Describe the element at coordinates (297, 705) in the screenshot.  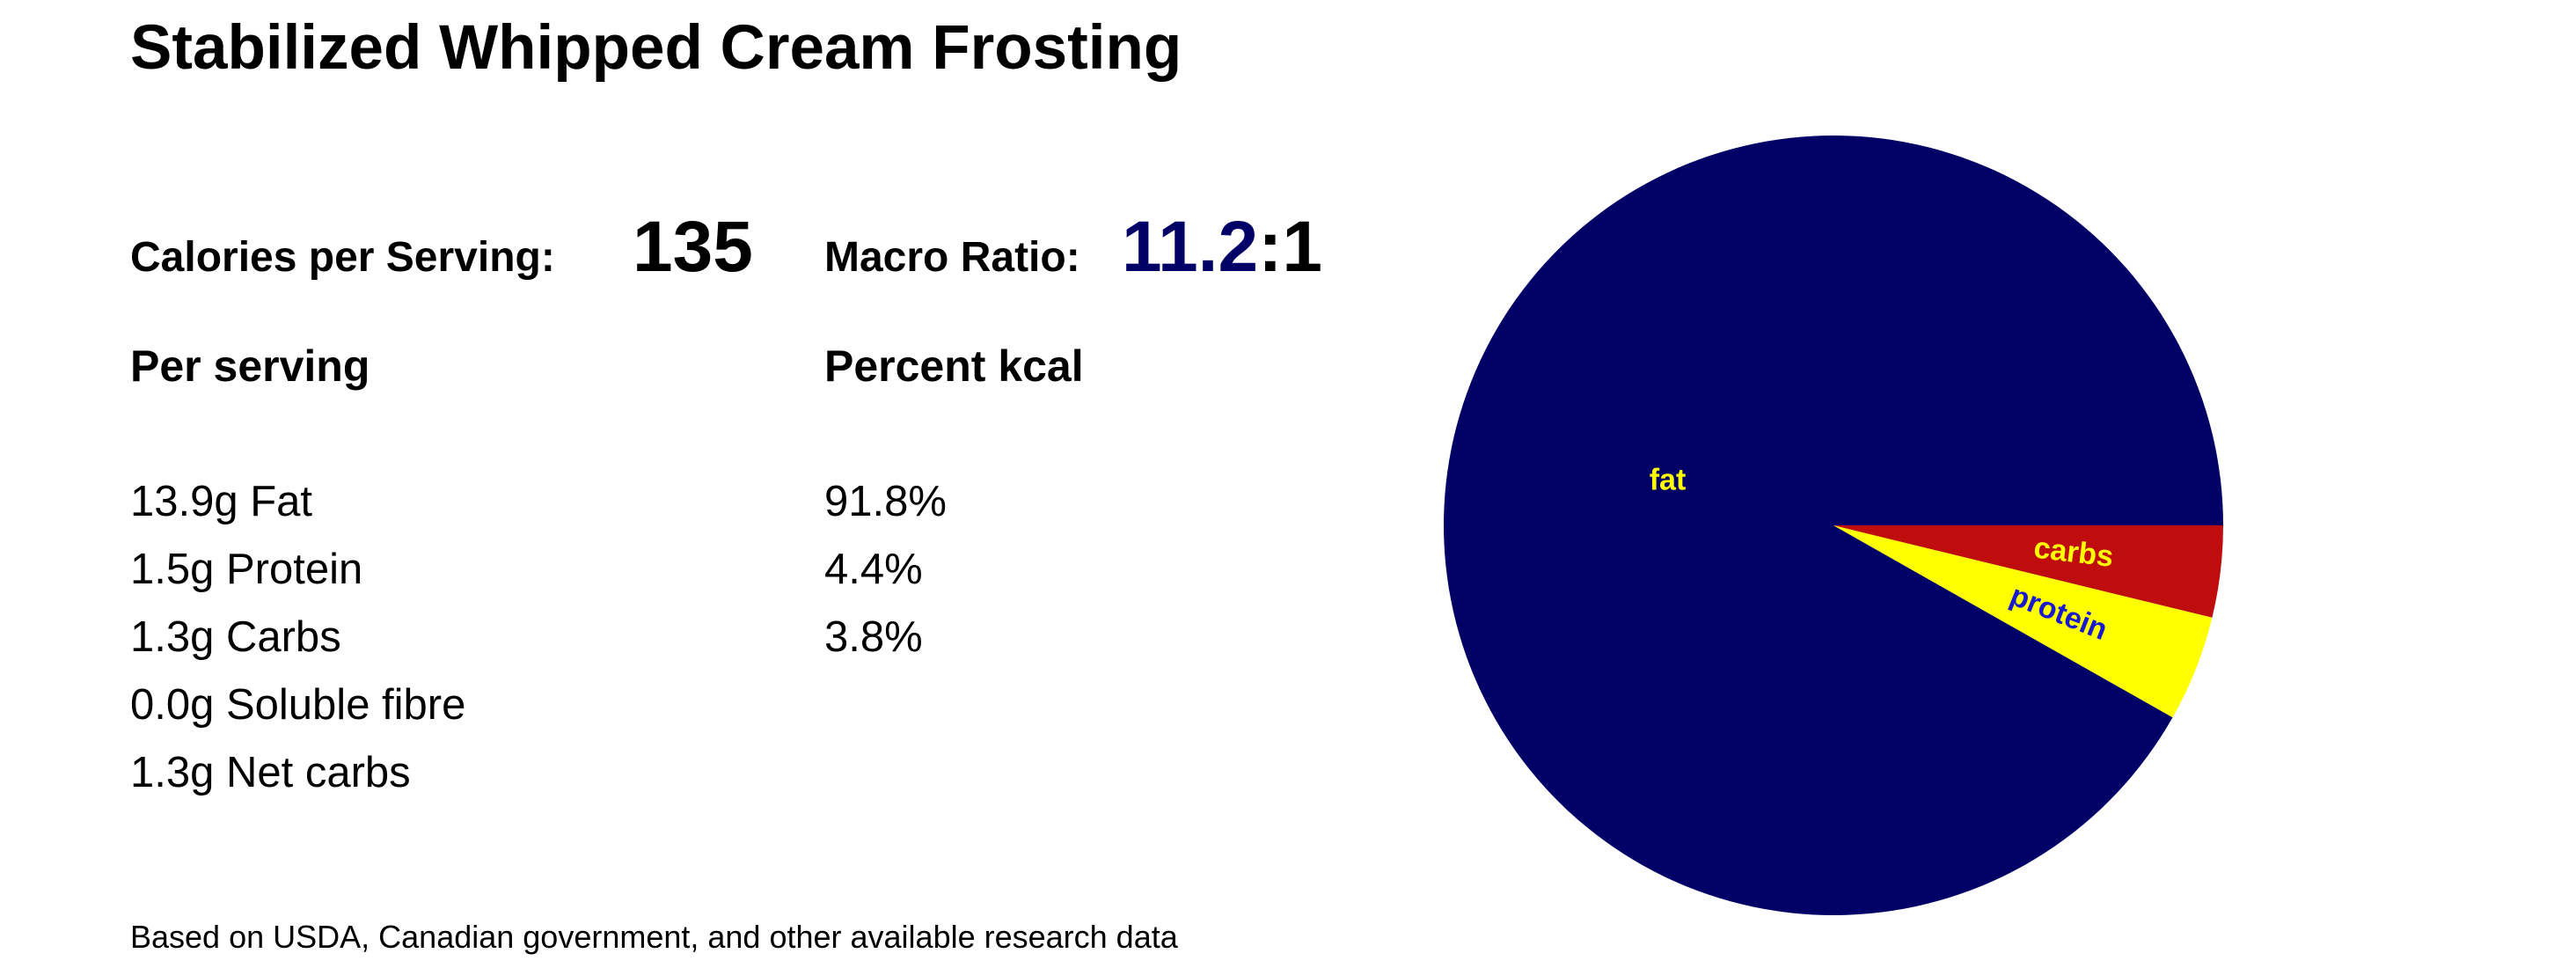
I see `per-serving-row: 0.0g Soluble fibre` at that location.